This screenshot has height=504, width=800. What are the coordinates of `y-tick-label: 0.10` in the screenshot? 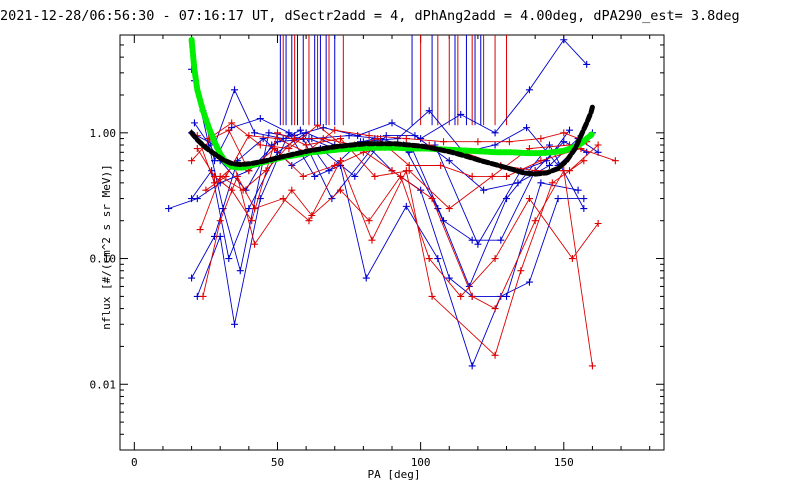 It's located at (103, 259).